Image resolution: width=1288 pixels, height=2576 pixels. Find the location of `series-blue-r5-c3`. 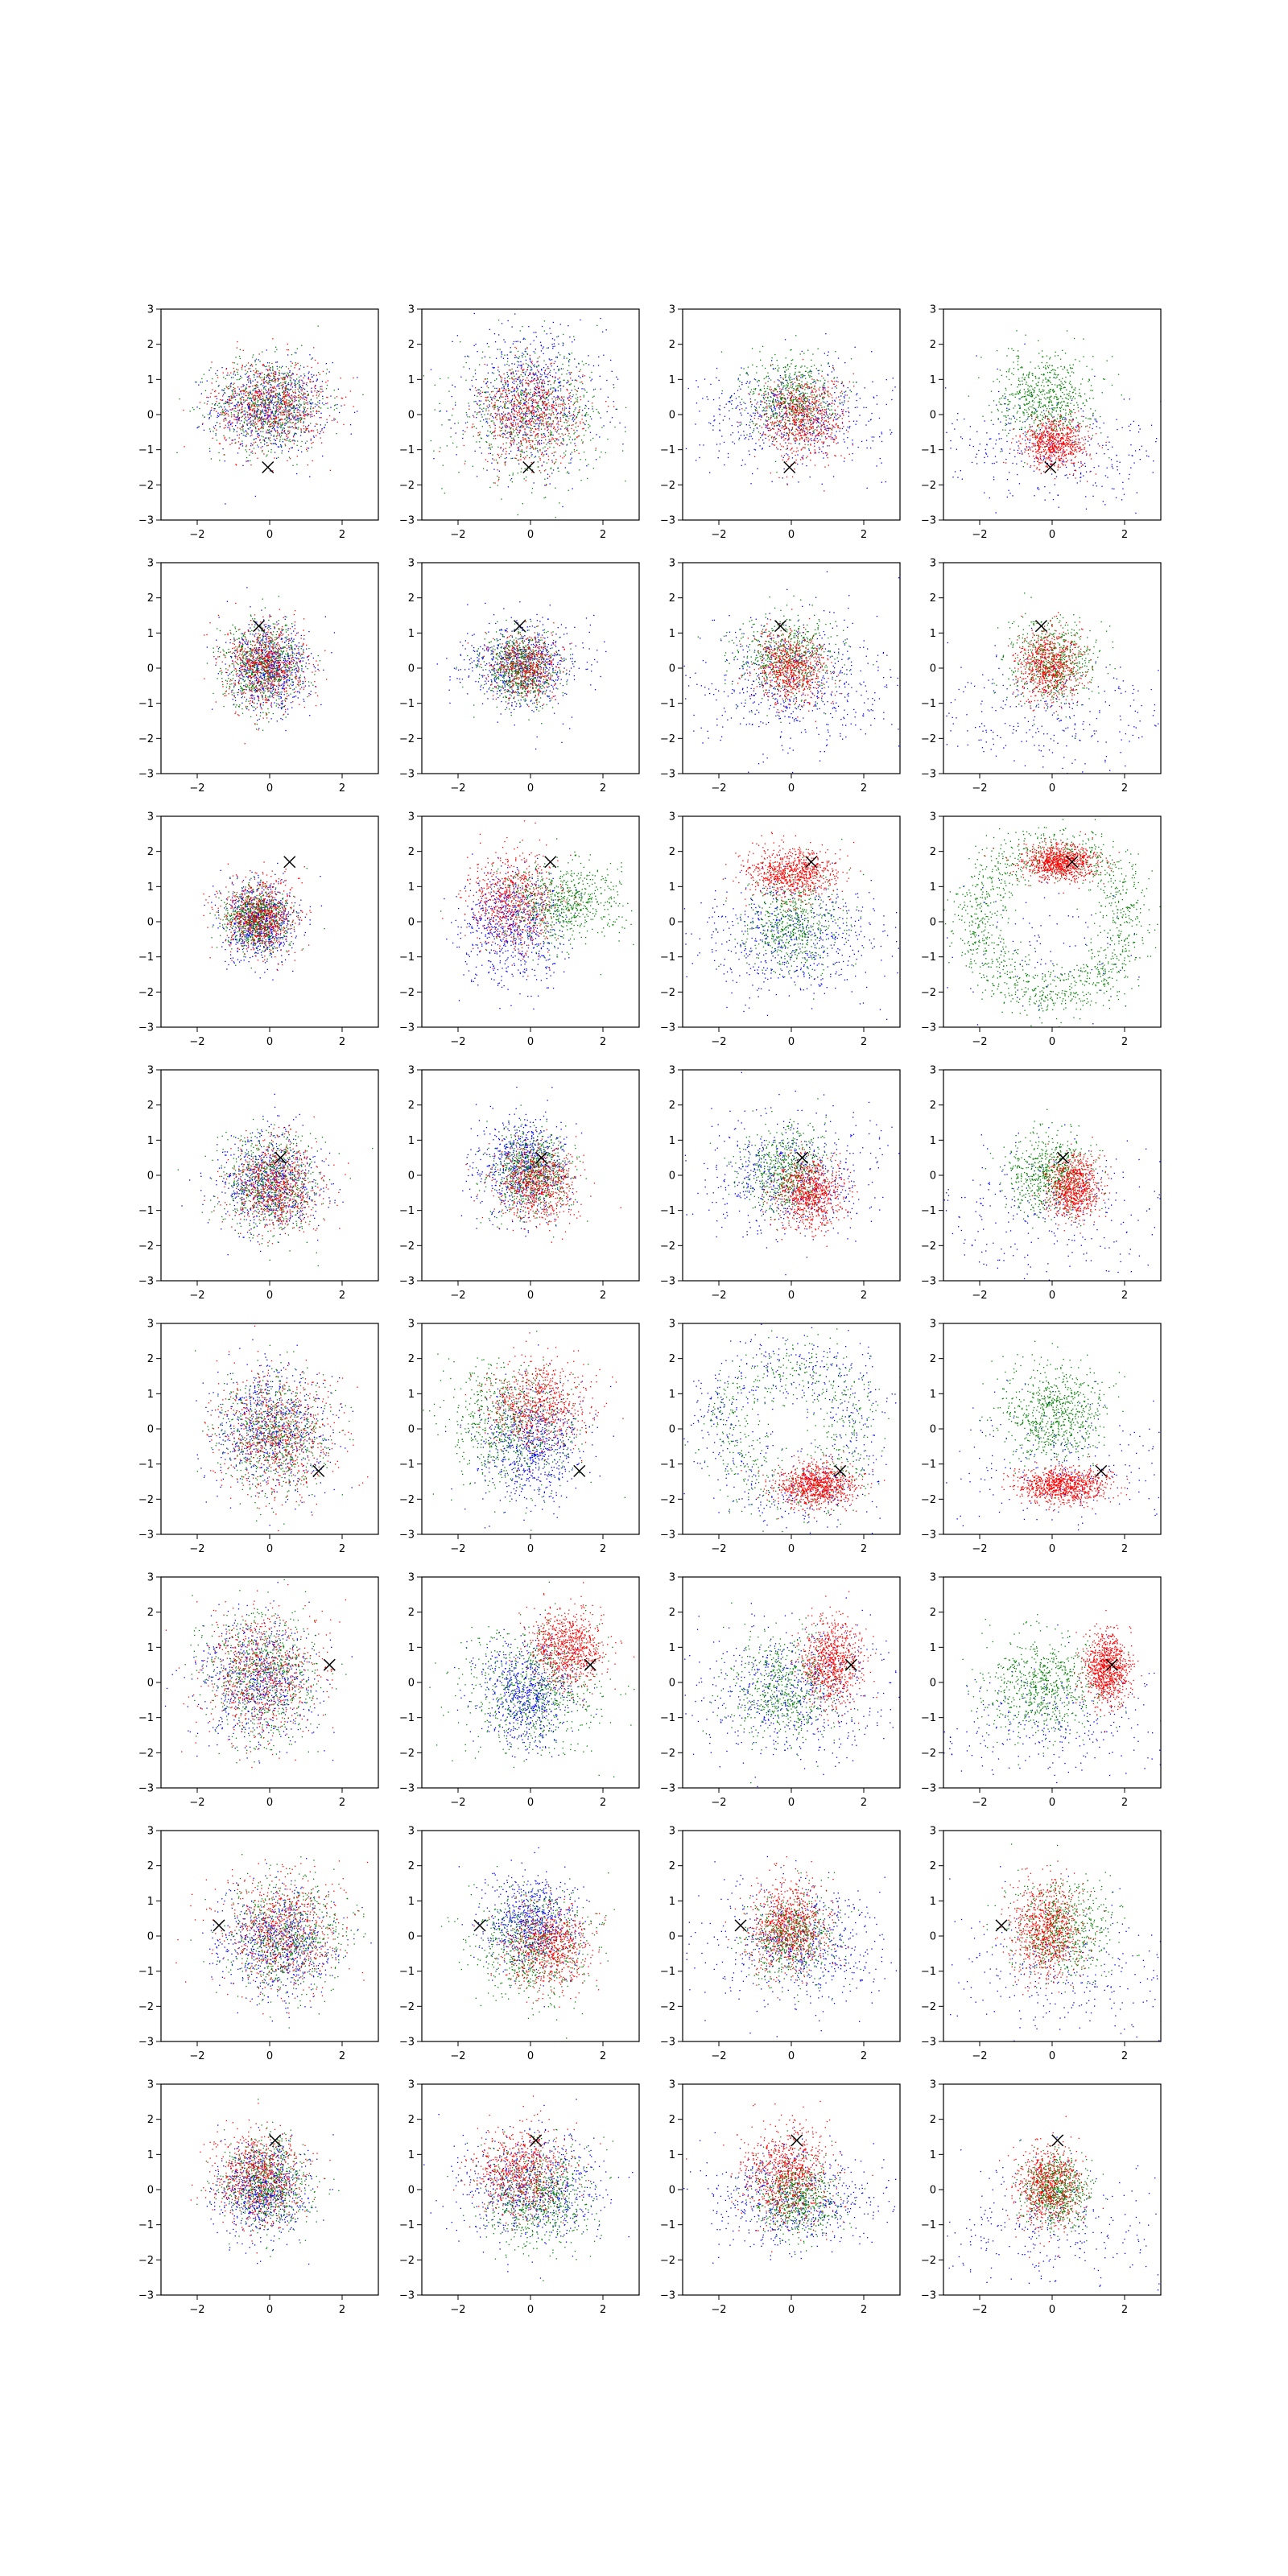

series-blue-r5-c3 is located at coordinates (791, 1429).